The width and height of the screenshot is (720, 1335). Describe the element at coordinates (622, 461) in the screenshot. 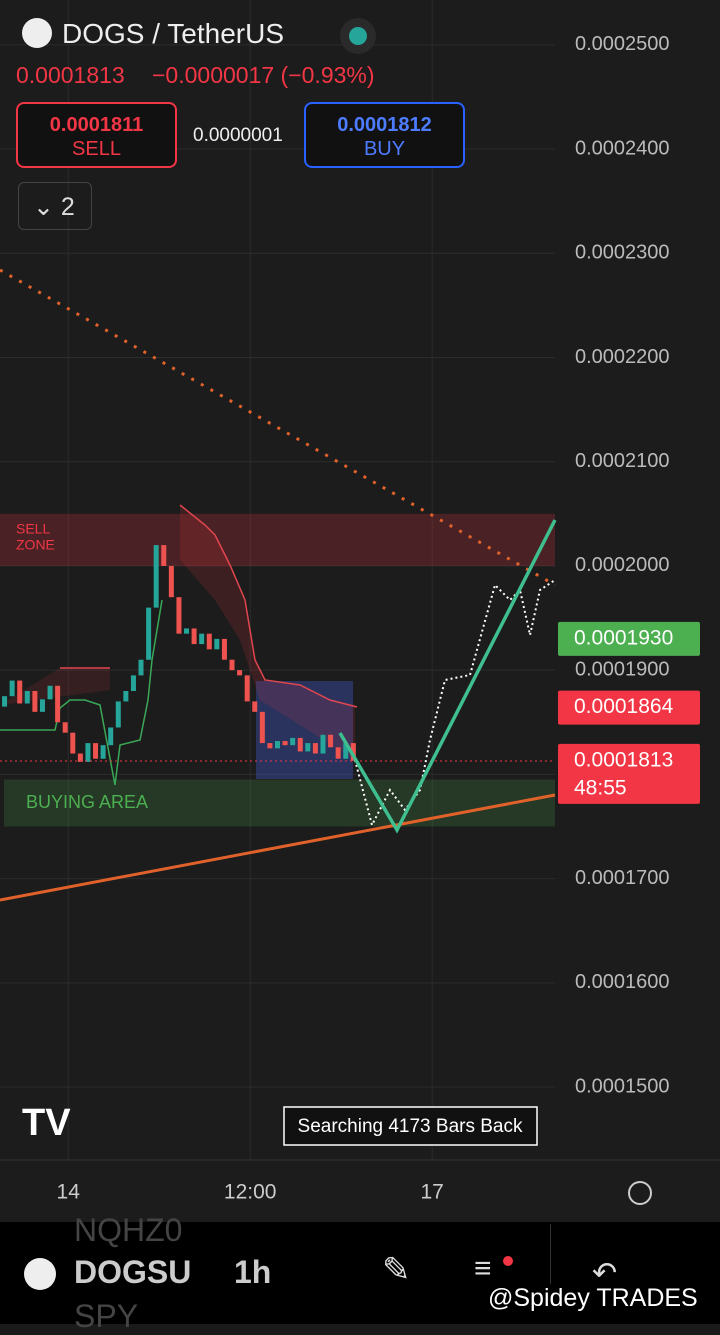

I see `y-tick-label: 0.0002100` at that location.